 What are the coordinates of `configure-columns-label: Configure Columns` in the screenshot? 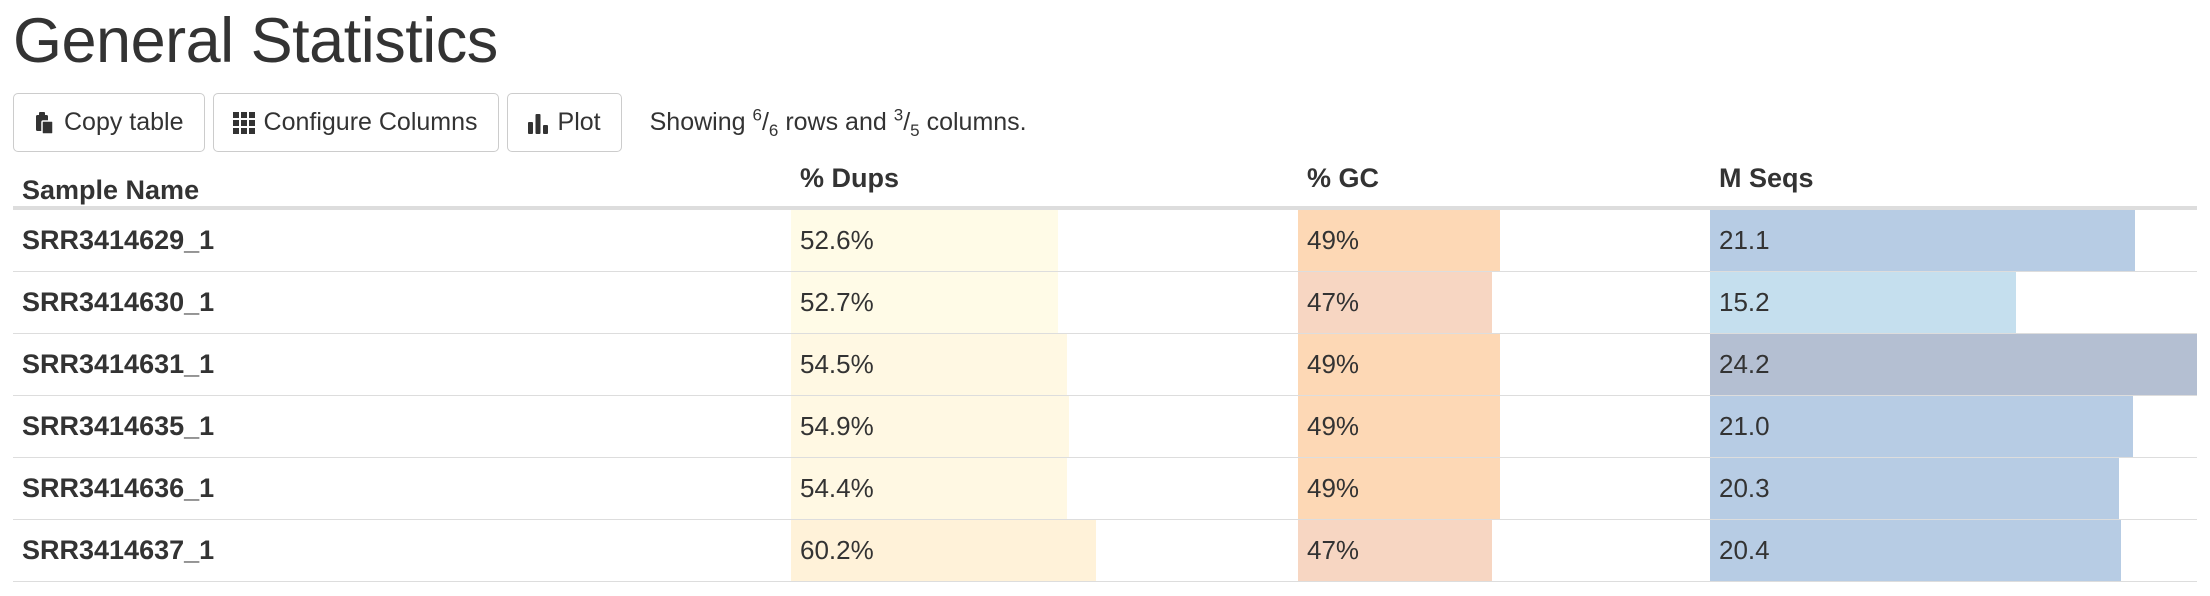 It's located at (370, 122).